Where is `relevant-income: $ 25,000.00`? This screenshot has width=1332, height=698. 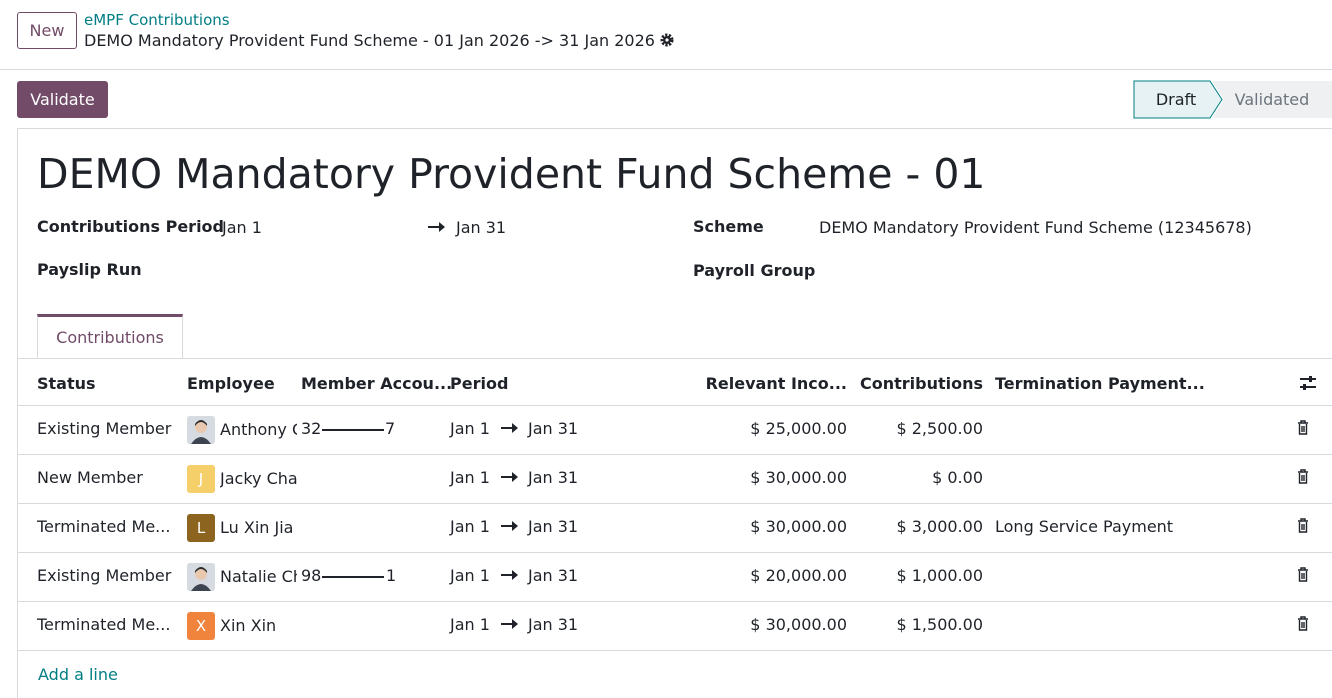
relevant-income: $ 25,000.00 is located at coordinates (798, 428).